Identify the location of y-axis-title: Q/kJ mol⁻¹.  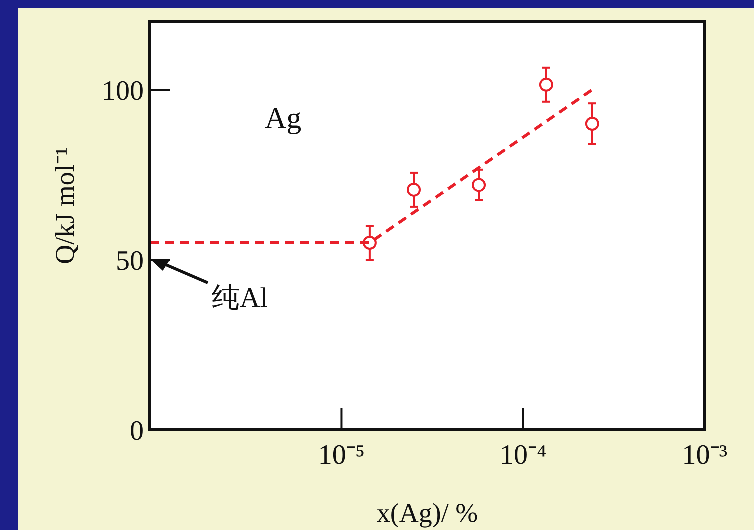
(65, 206).